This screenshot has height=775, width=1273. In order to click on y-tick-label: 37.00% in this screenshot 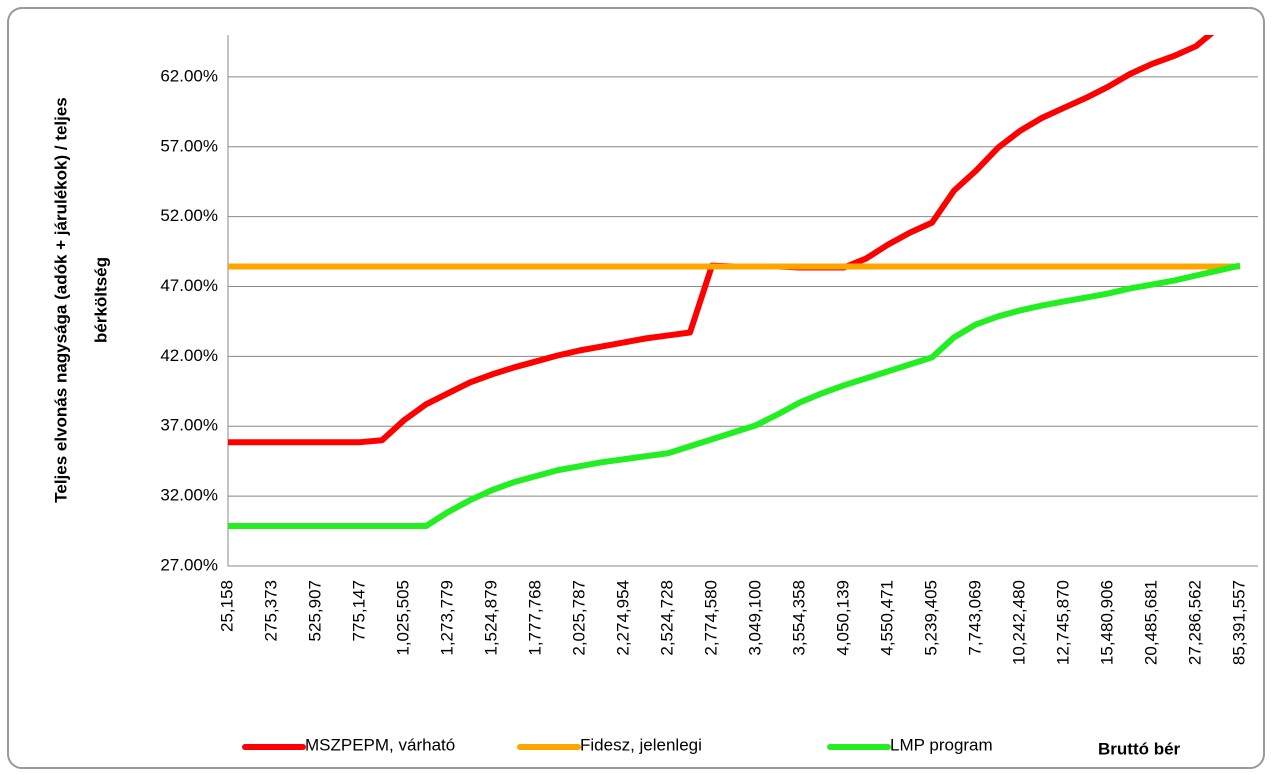, I will do `click(189, 425)`.